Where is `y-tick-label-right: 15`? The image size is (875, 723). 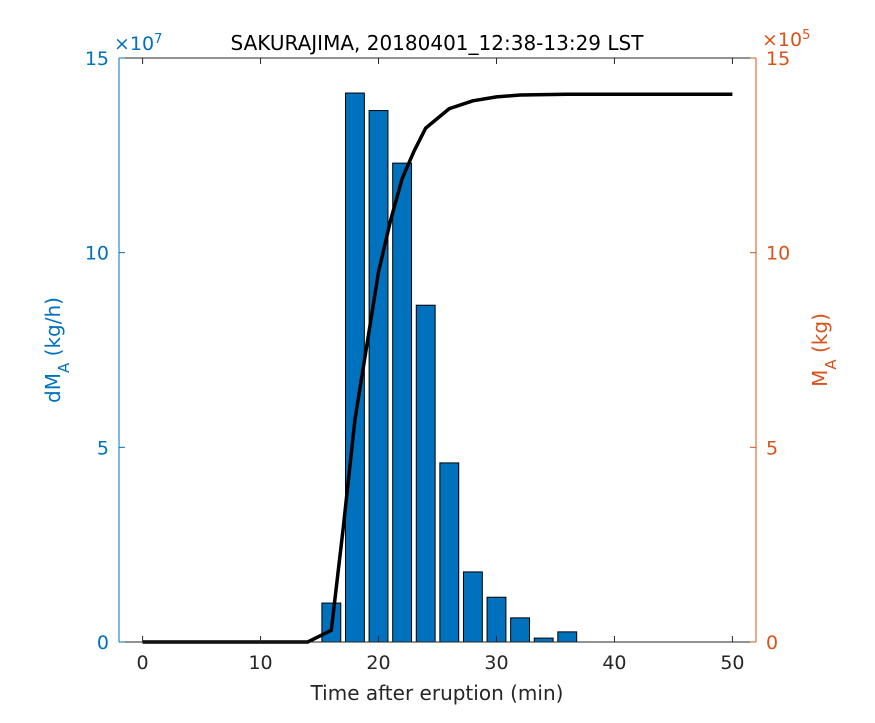
y-tick-label-right: 15 is located at coordinates (778, 59).